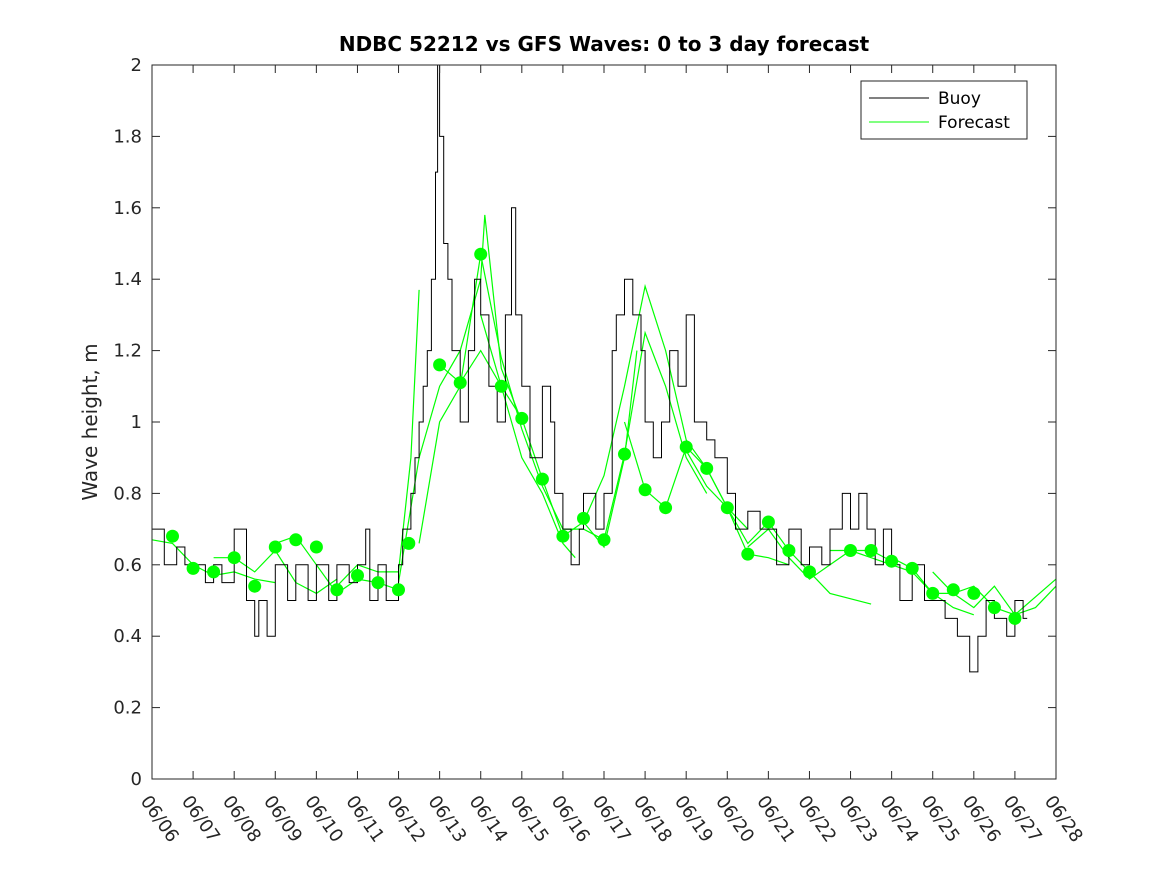 The height and width of the screenshot is (875, 1167). What do you see at coordinates (127, 279) in the screenshot?
I see `y-tick-label: 1.4` at bounding box center [127, 279].